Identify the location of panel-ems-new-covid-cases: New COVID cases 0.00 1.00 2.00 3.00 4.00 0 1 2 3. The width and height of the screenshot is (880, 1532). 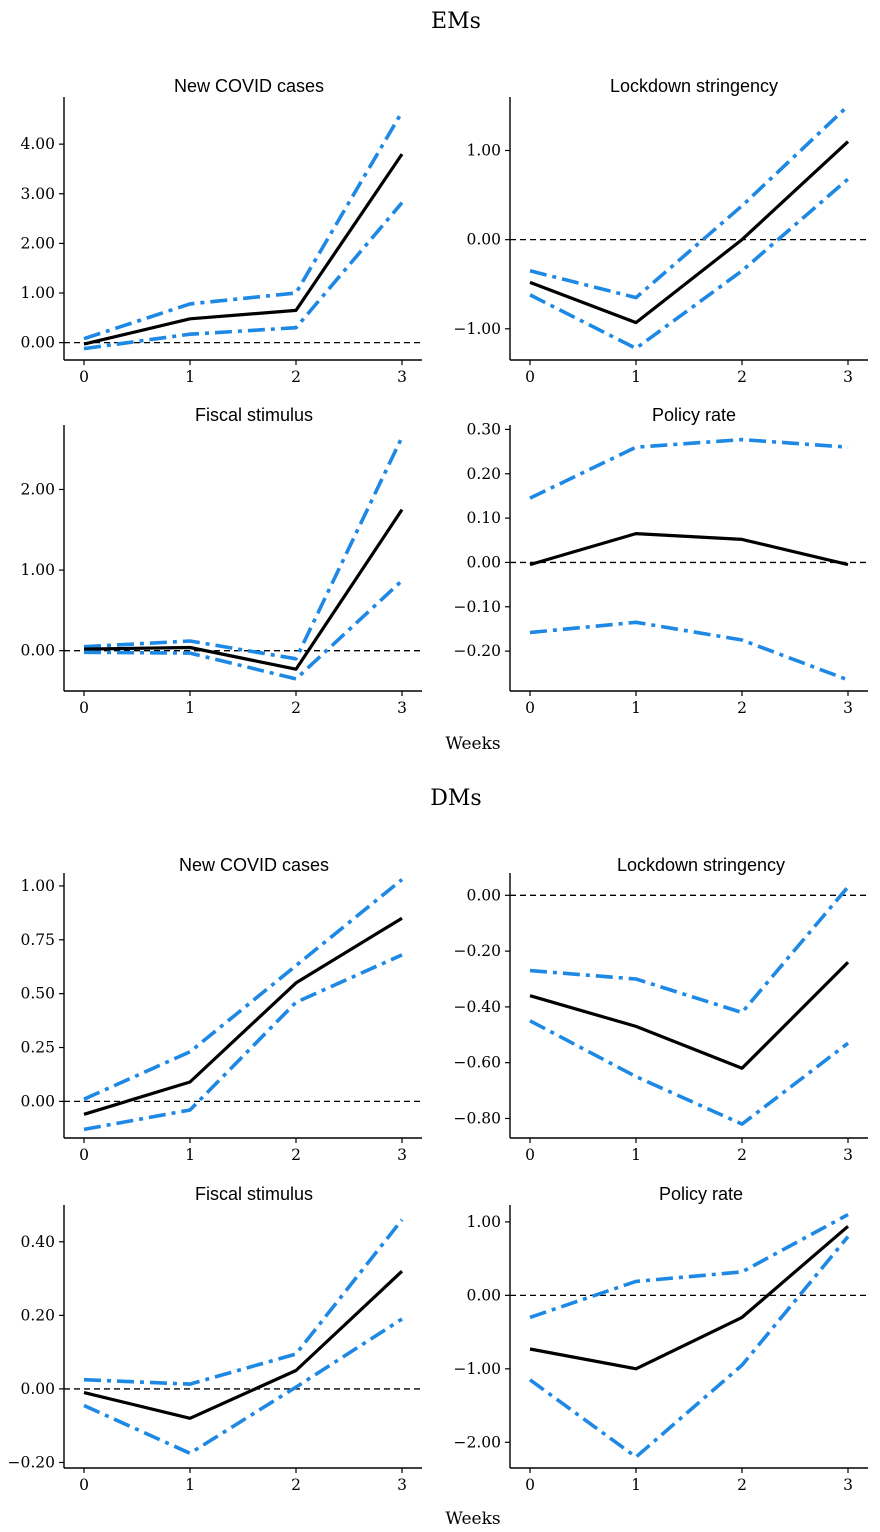
(221, 231).